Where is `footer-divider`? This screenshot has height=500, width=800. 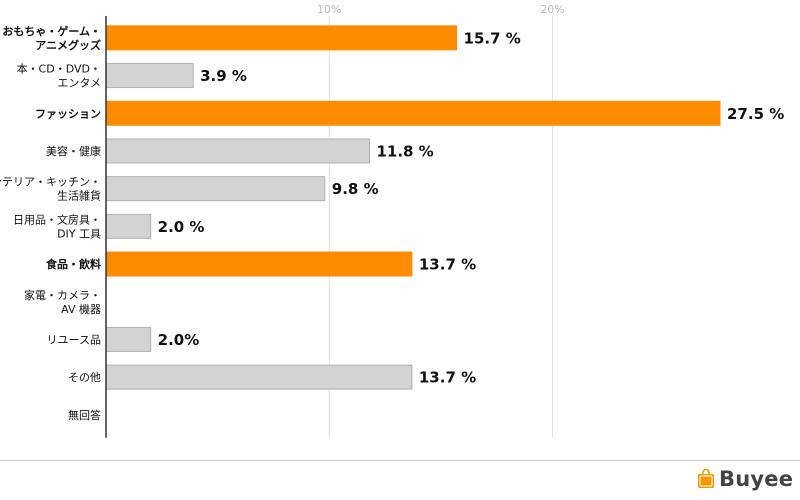 footer-divider is located at coordinates (400, 460).